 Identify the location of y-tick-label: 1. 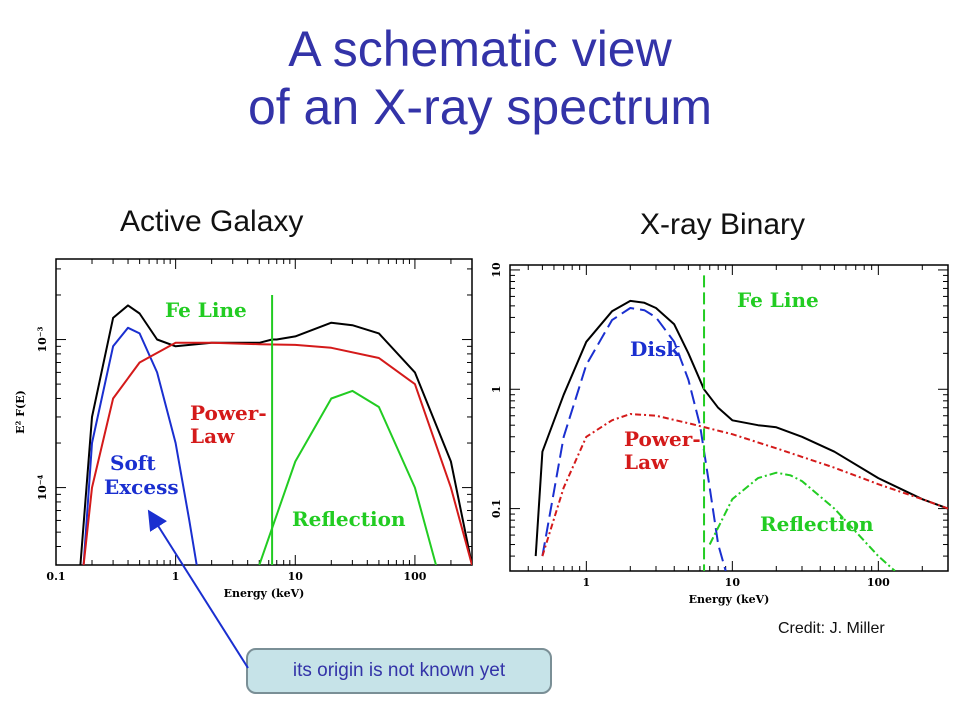
(496, 389).